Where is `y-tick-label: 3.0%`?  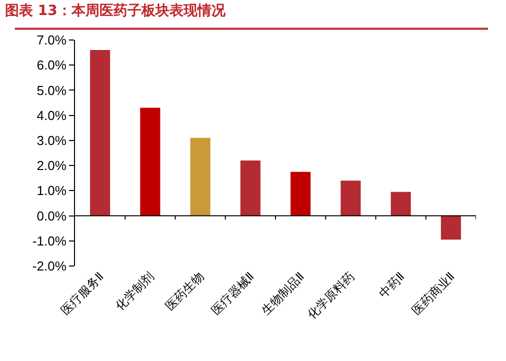 y-tick-label: 3.0% is located at coordinates (51, 140).